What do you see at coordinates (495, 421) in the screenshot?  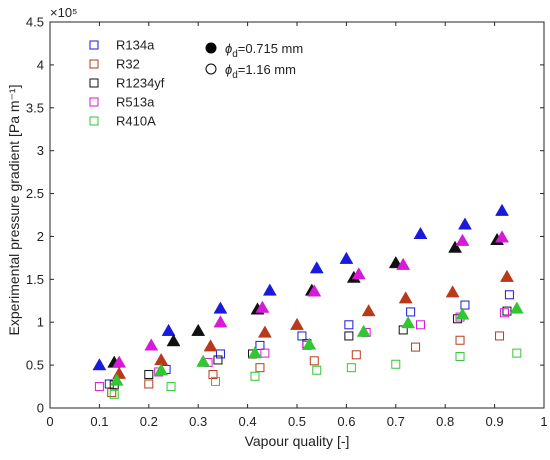 I see `x-tick-label: 0.9` at bounding box center [495, 421].